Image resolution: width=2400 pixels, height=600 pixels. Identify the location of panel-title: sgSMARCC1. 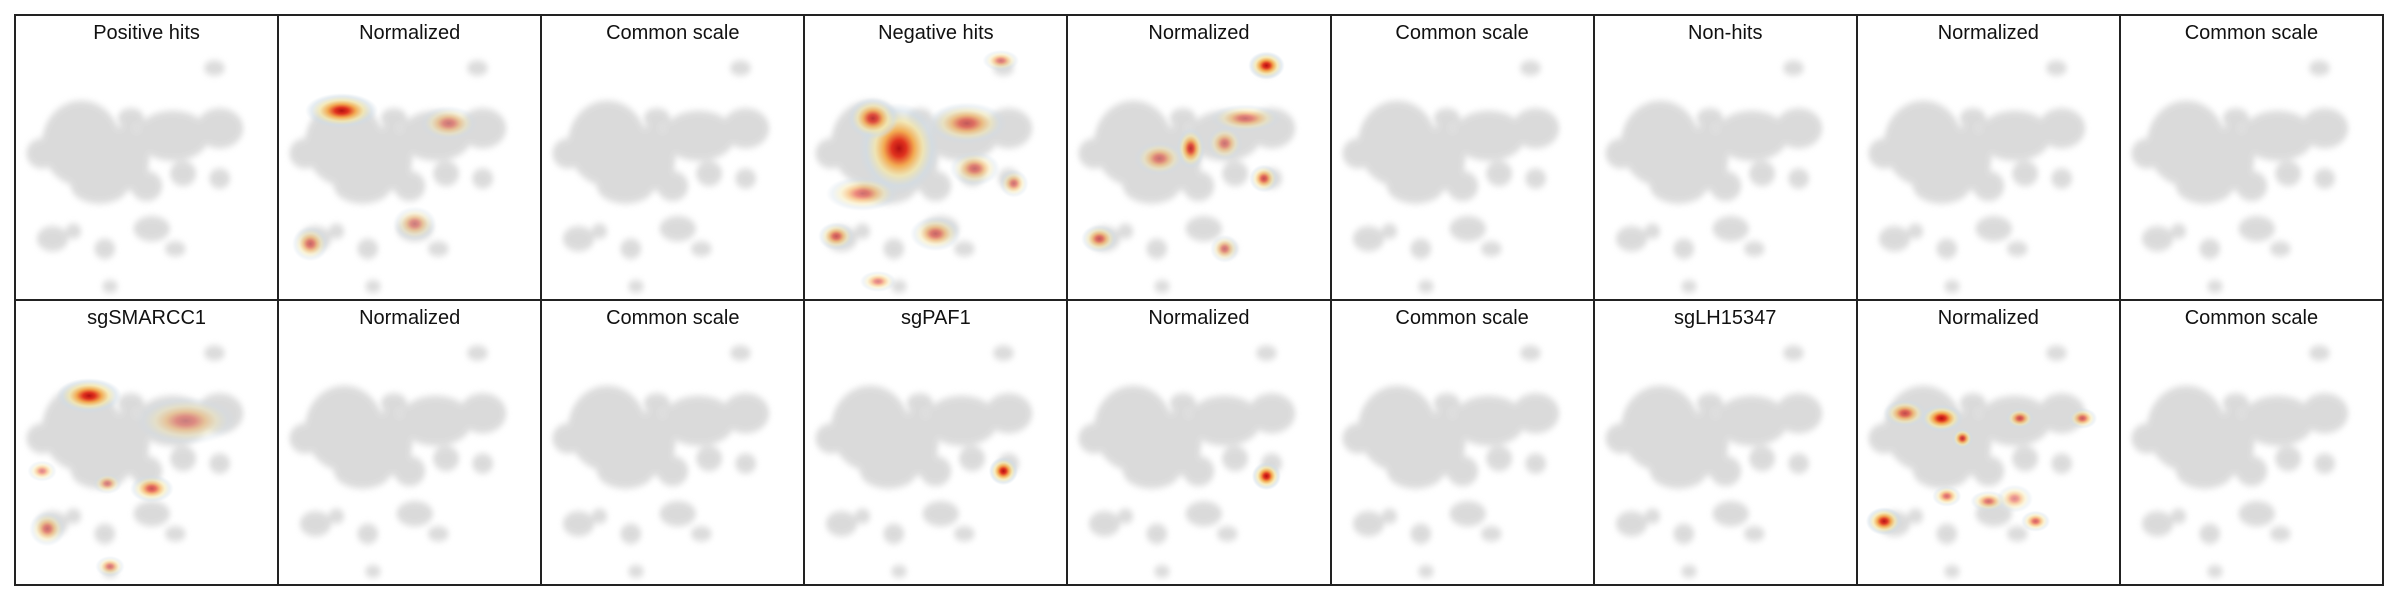
(147, 318).